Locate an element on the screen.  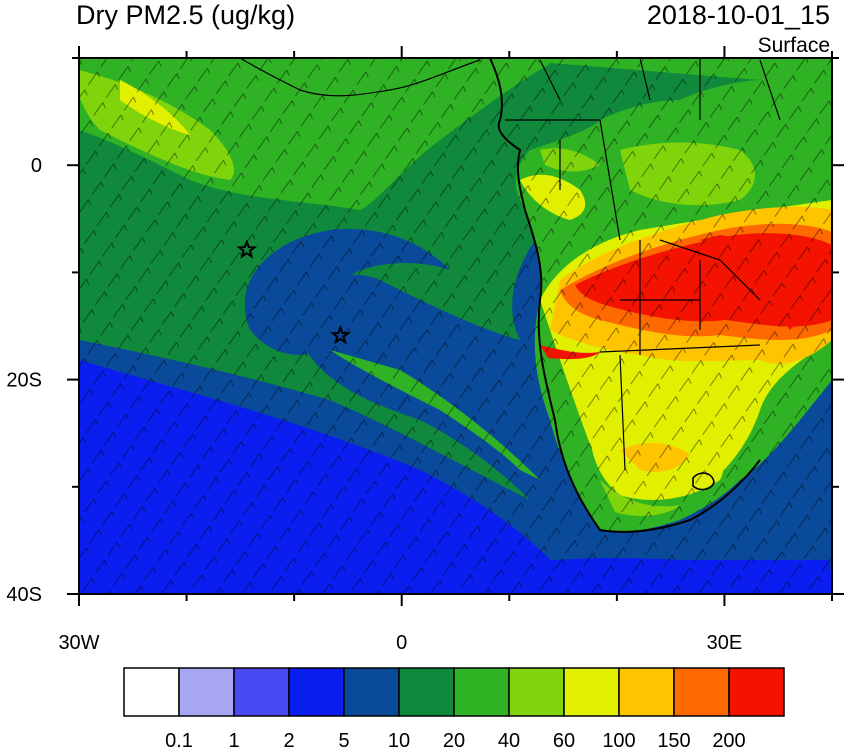
x-tick-label: 0 is located at coordinates (401, 643).